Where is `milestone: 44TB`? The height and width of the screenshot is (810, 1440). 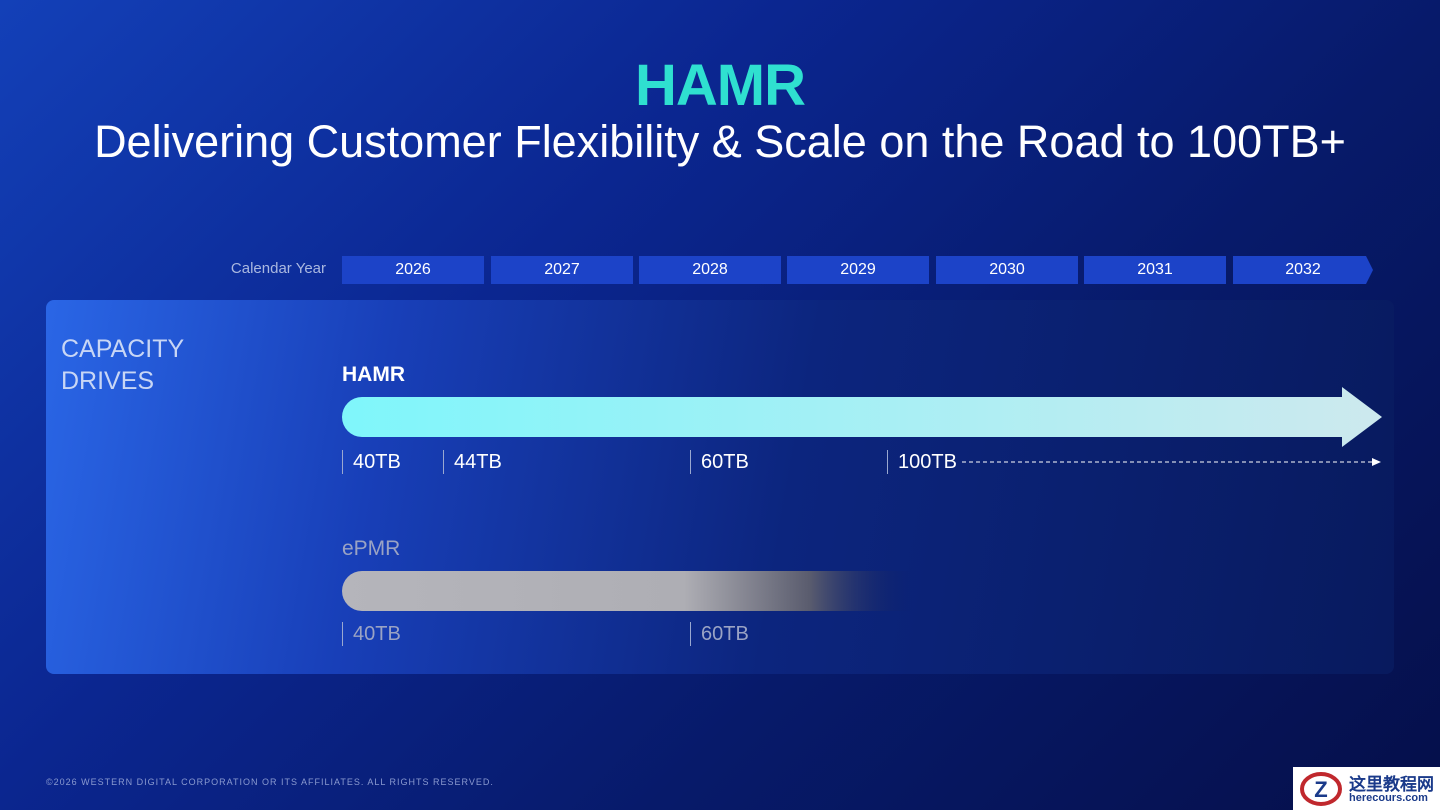
milestone: 44TB is located at coordinates (472, 462).